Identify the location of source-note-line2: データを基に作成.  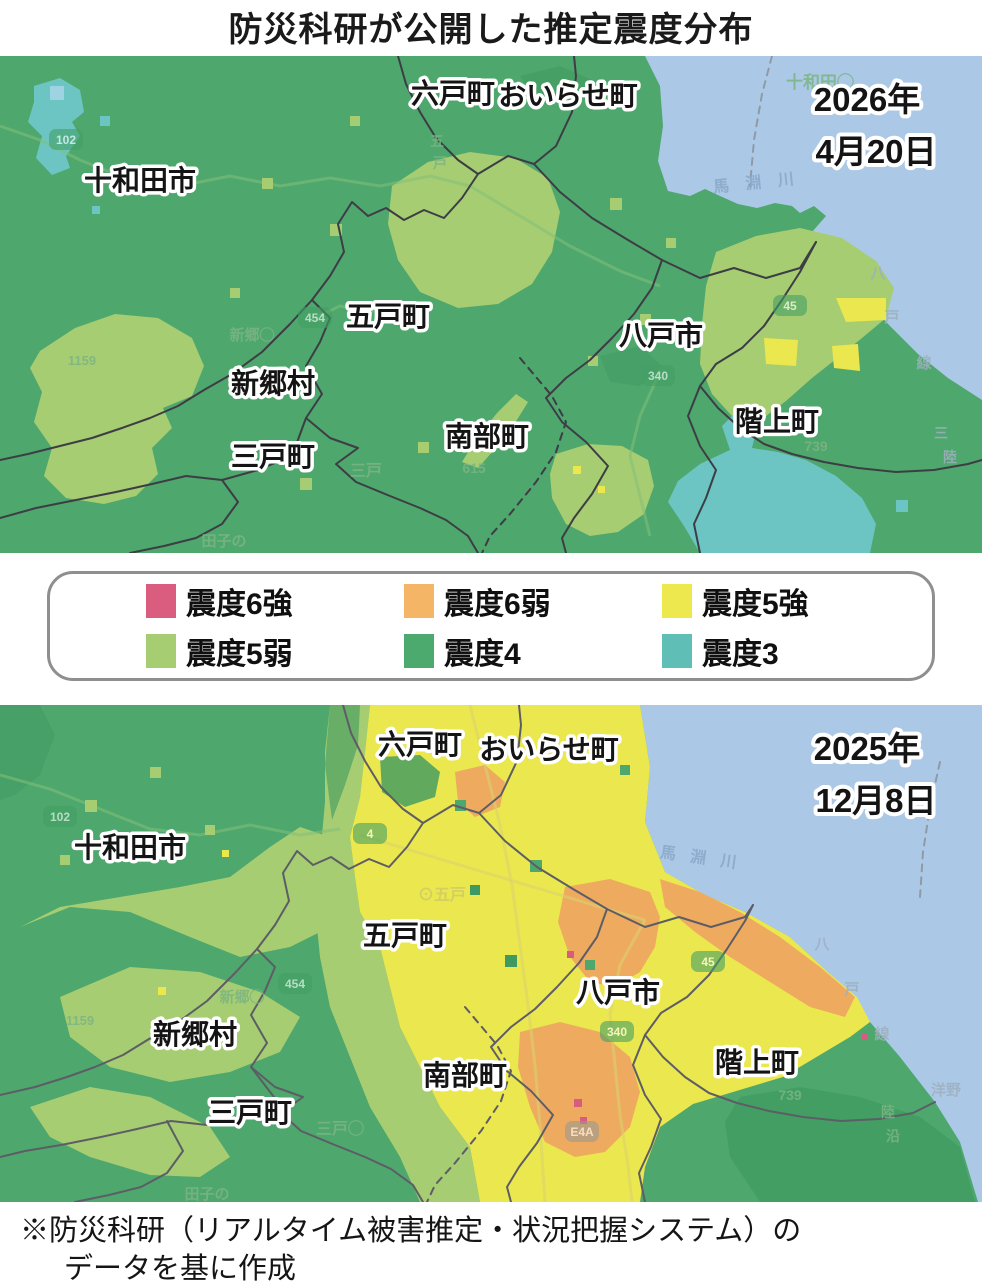
(180, 1269).